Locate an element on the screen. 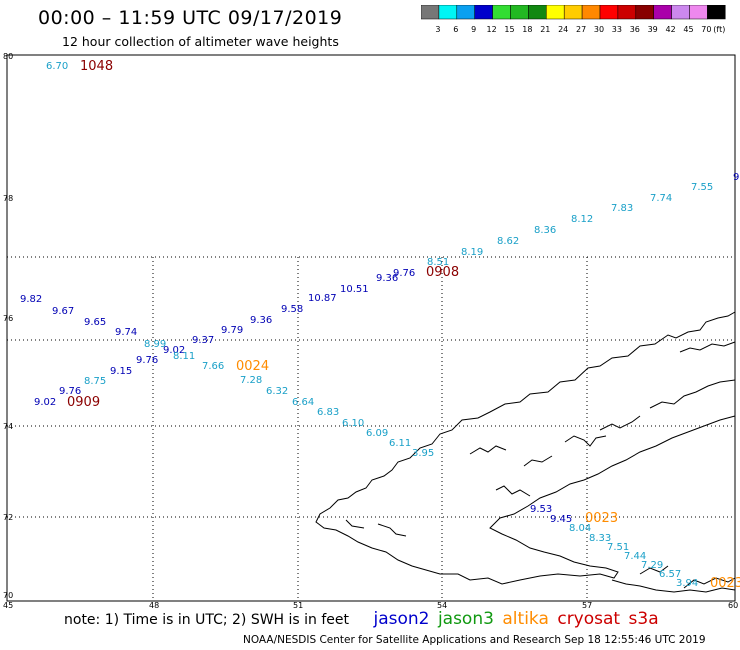 The height and width of the screenshot is (650, 740). legend-satellite: jason2 is located at coordinates (401, 619).